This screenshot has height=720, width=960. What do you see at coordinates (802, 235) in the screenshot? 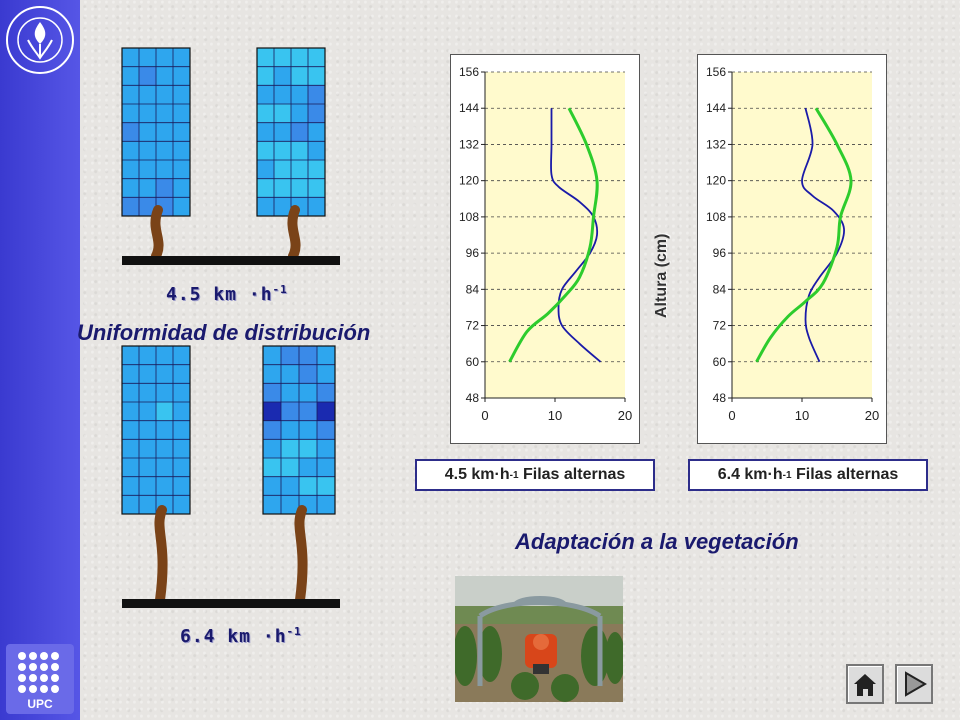
I see `plot-area` at bounding box center [802, 235].